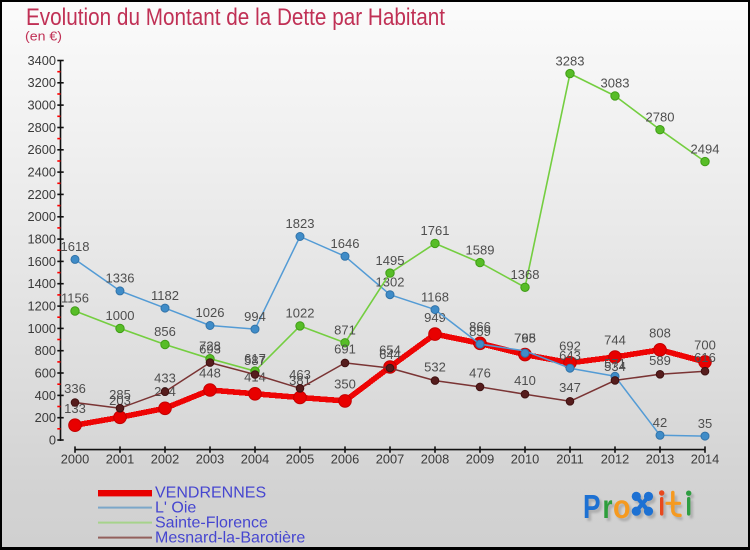  What do you see at coordinates (615, 83) in the screenshot?
I see `svg-text: 3083` at bounding box center [615, 83].